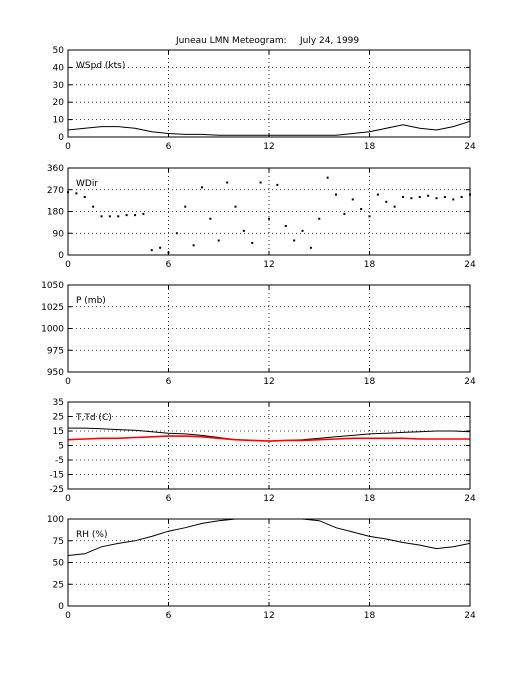 This screenshot has width=520, height=683. I want to click on y-tick-label: 100, so click(55, 520).